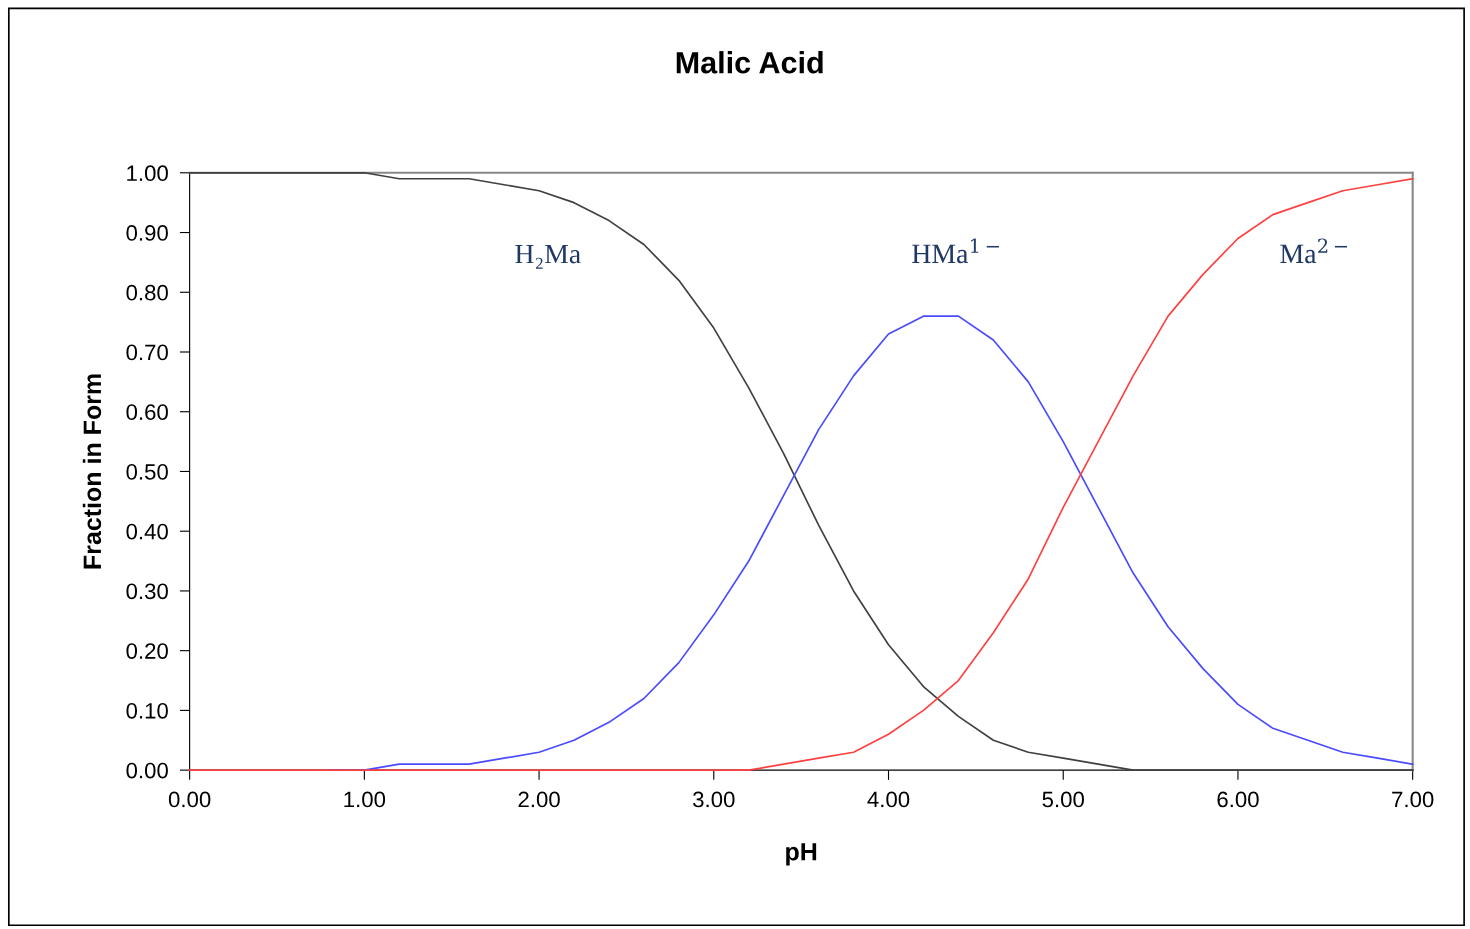  Describe the element at coordinates (801, 854) in the screenshot. I see `x-axis-title: pH` at that location.